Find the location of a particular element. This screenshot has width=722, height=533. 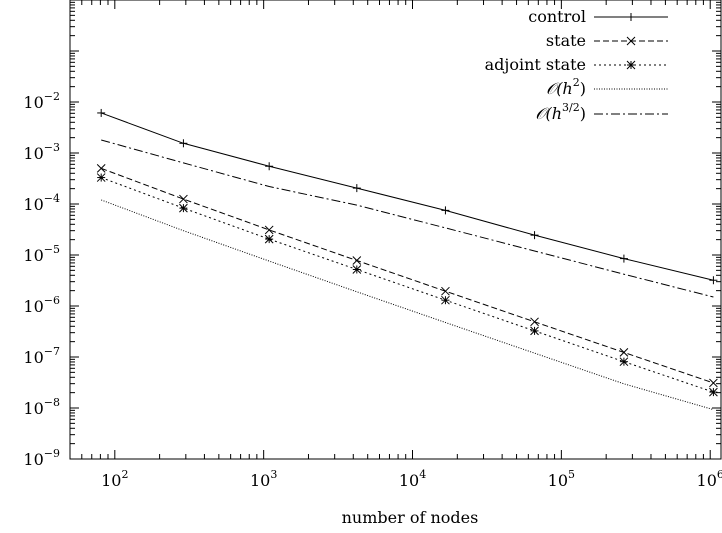

x-tick-label: 10⁶ is located at coordinates (709, 479).